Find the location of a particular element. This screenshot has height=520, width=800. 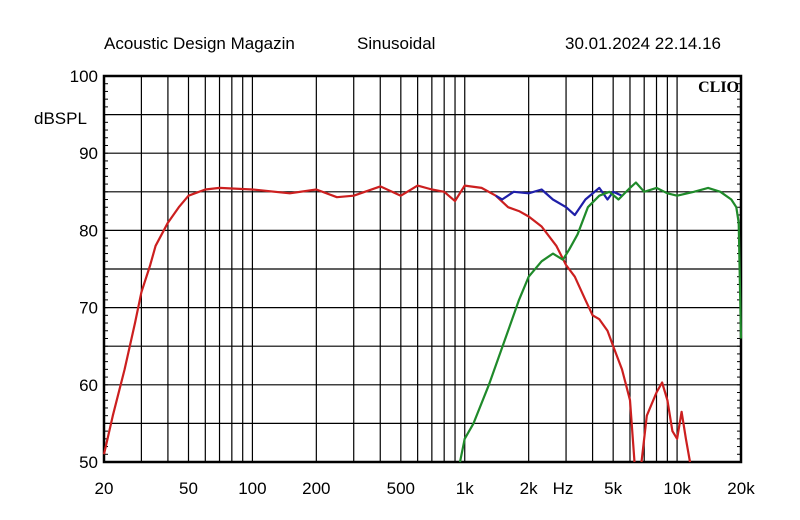

series-line-sum is located at coordinates (559, 201).